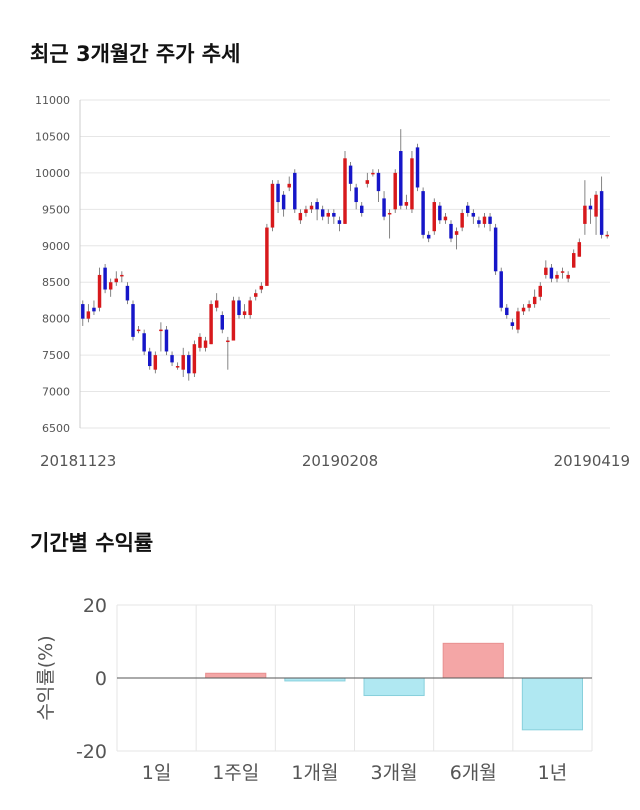 Image resolution: width=640 pixels, height=810 pixels. I want to click on period-return-title: 기간별 수익률, so click(92, 543).